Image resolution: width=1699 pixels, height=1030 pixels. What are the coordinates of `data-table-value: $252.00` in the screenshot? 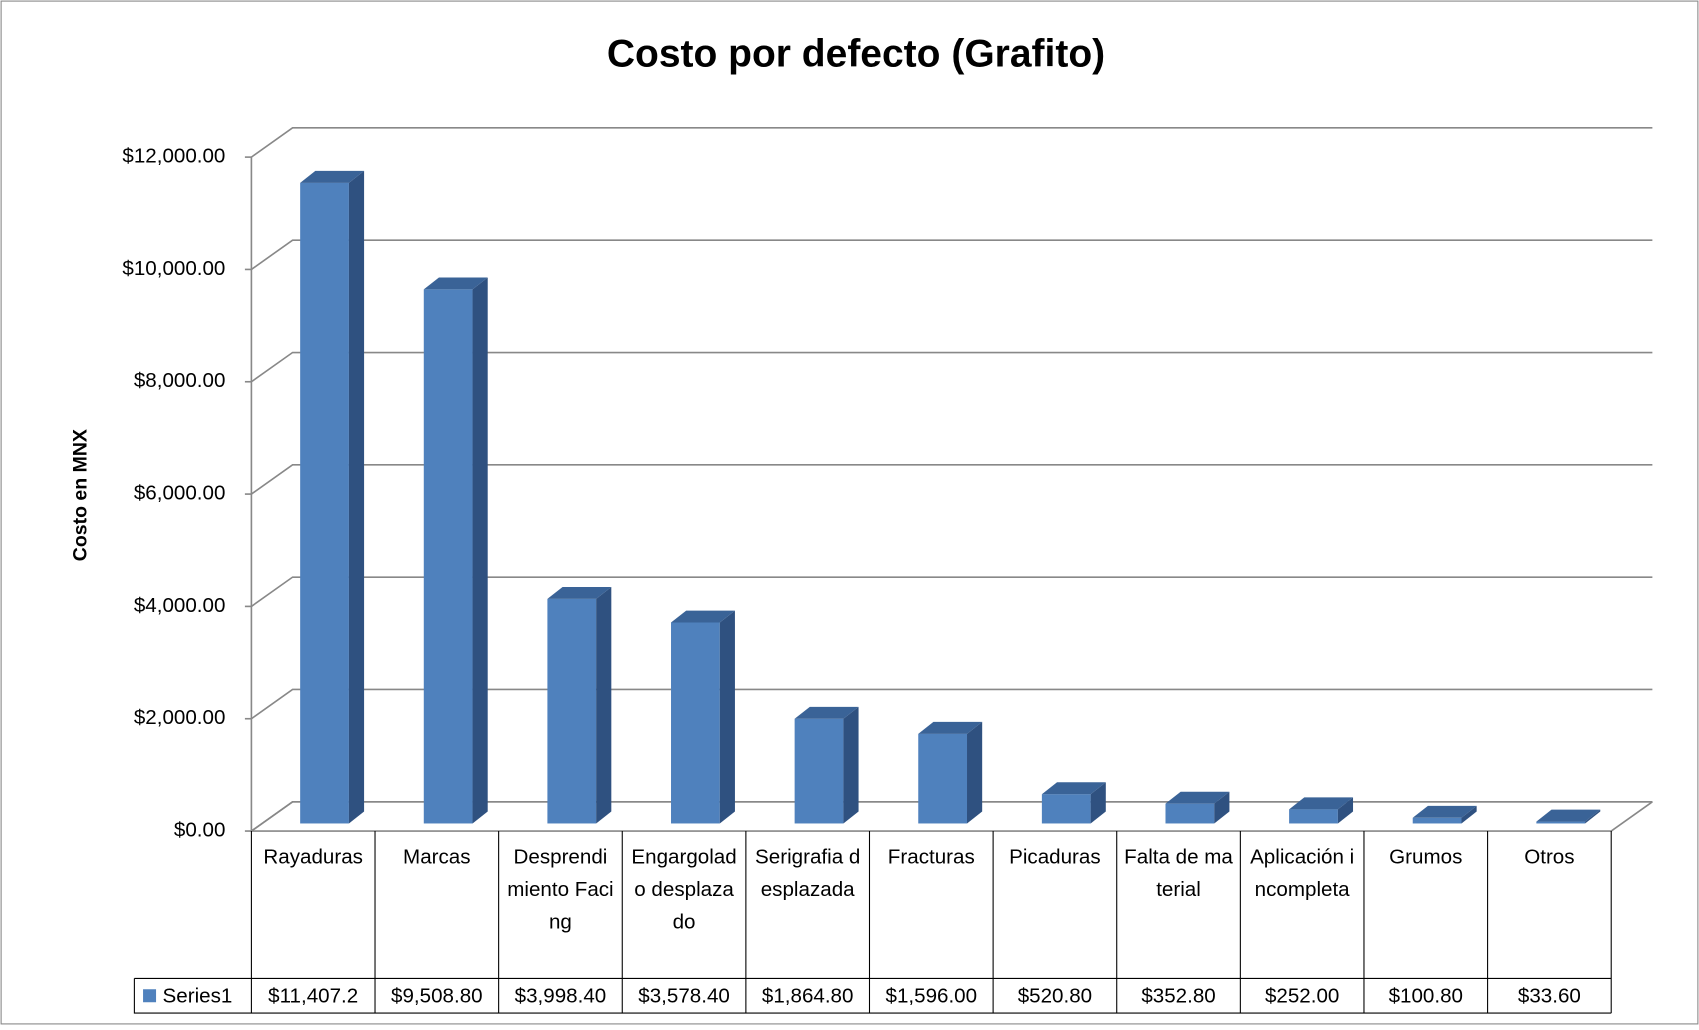 It's located at (1302, 995).